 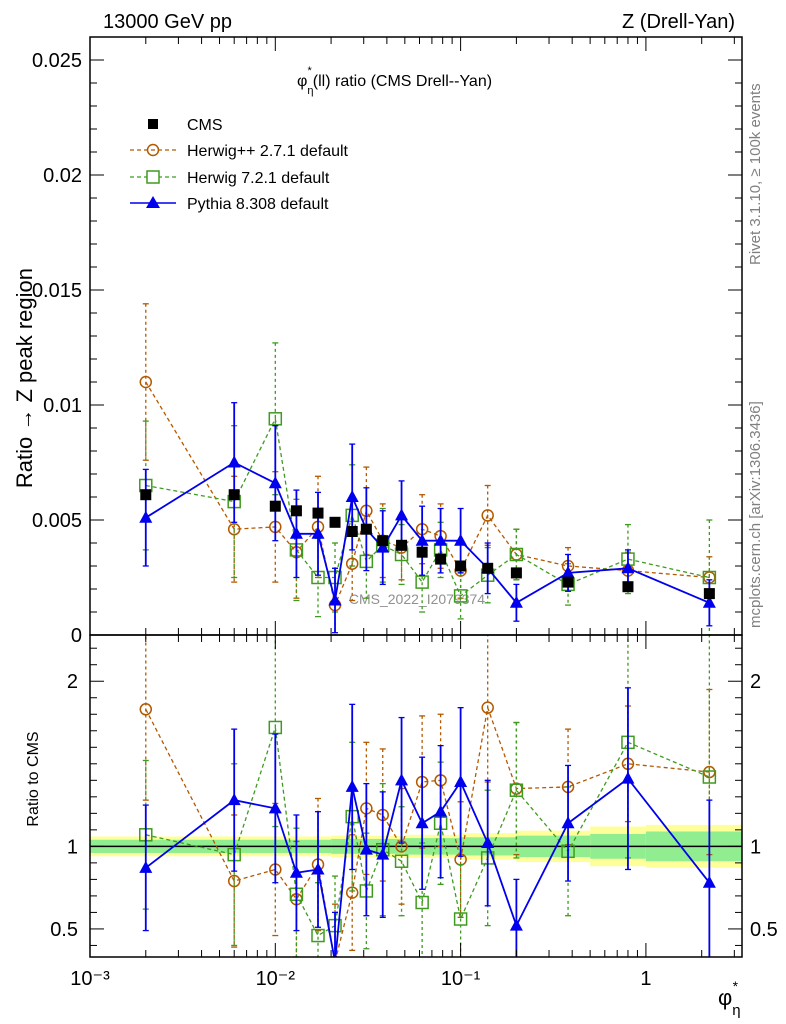 I want to click on header-left: 13000 GeV pp, so click(x=167, y=22).